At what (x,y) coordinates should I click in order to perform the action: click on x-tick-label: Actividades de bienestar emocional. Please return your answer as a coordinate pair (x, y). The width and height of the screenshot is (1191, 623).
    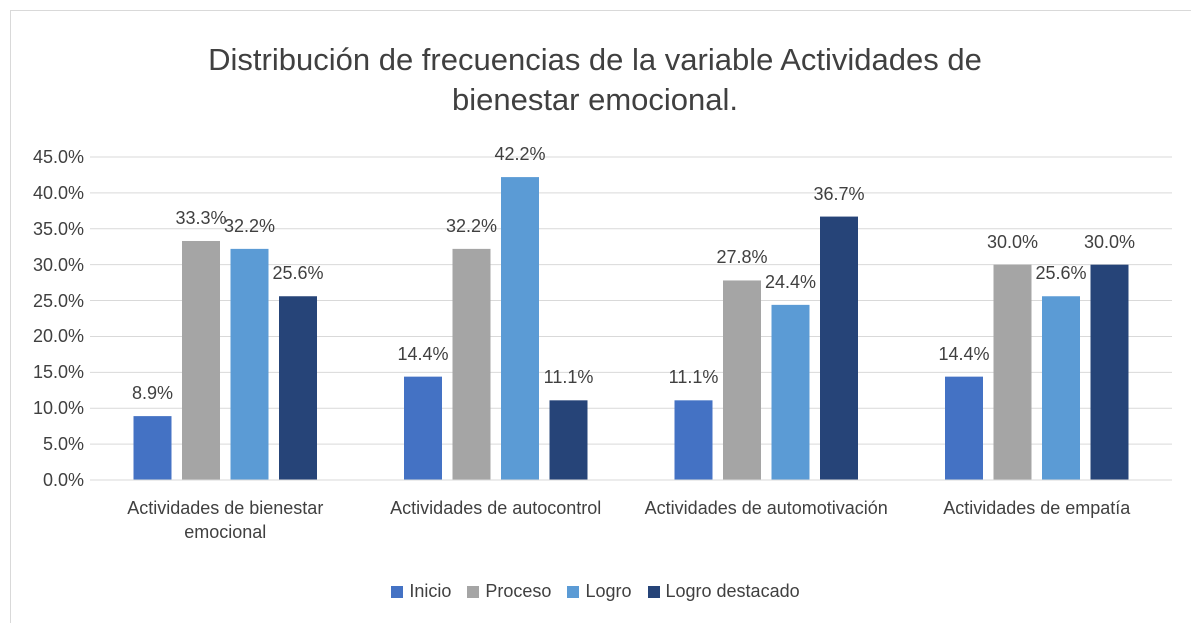
    Looking at the image, I should click on (225, 520).